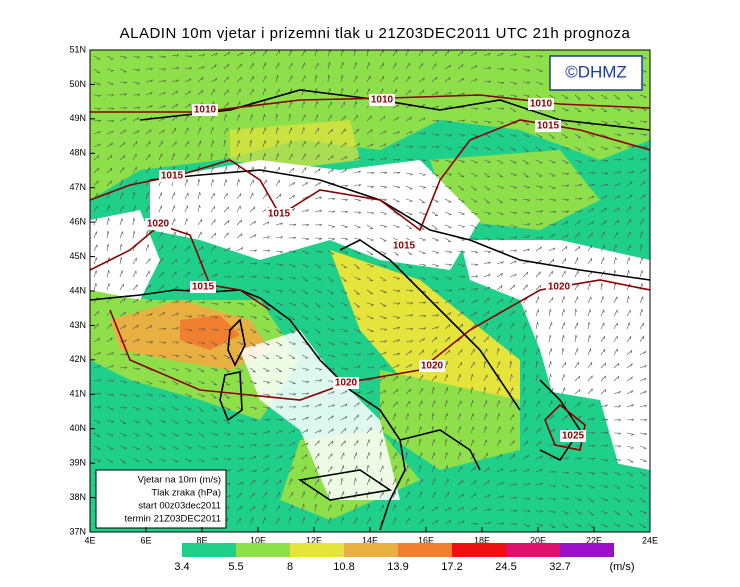 The height and width of the screenshot is (587, 740). What do you see at coordinates (559, 287) in the screenshot?
I see `isobar-label-bg` at bounding box center [559, 287].